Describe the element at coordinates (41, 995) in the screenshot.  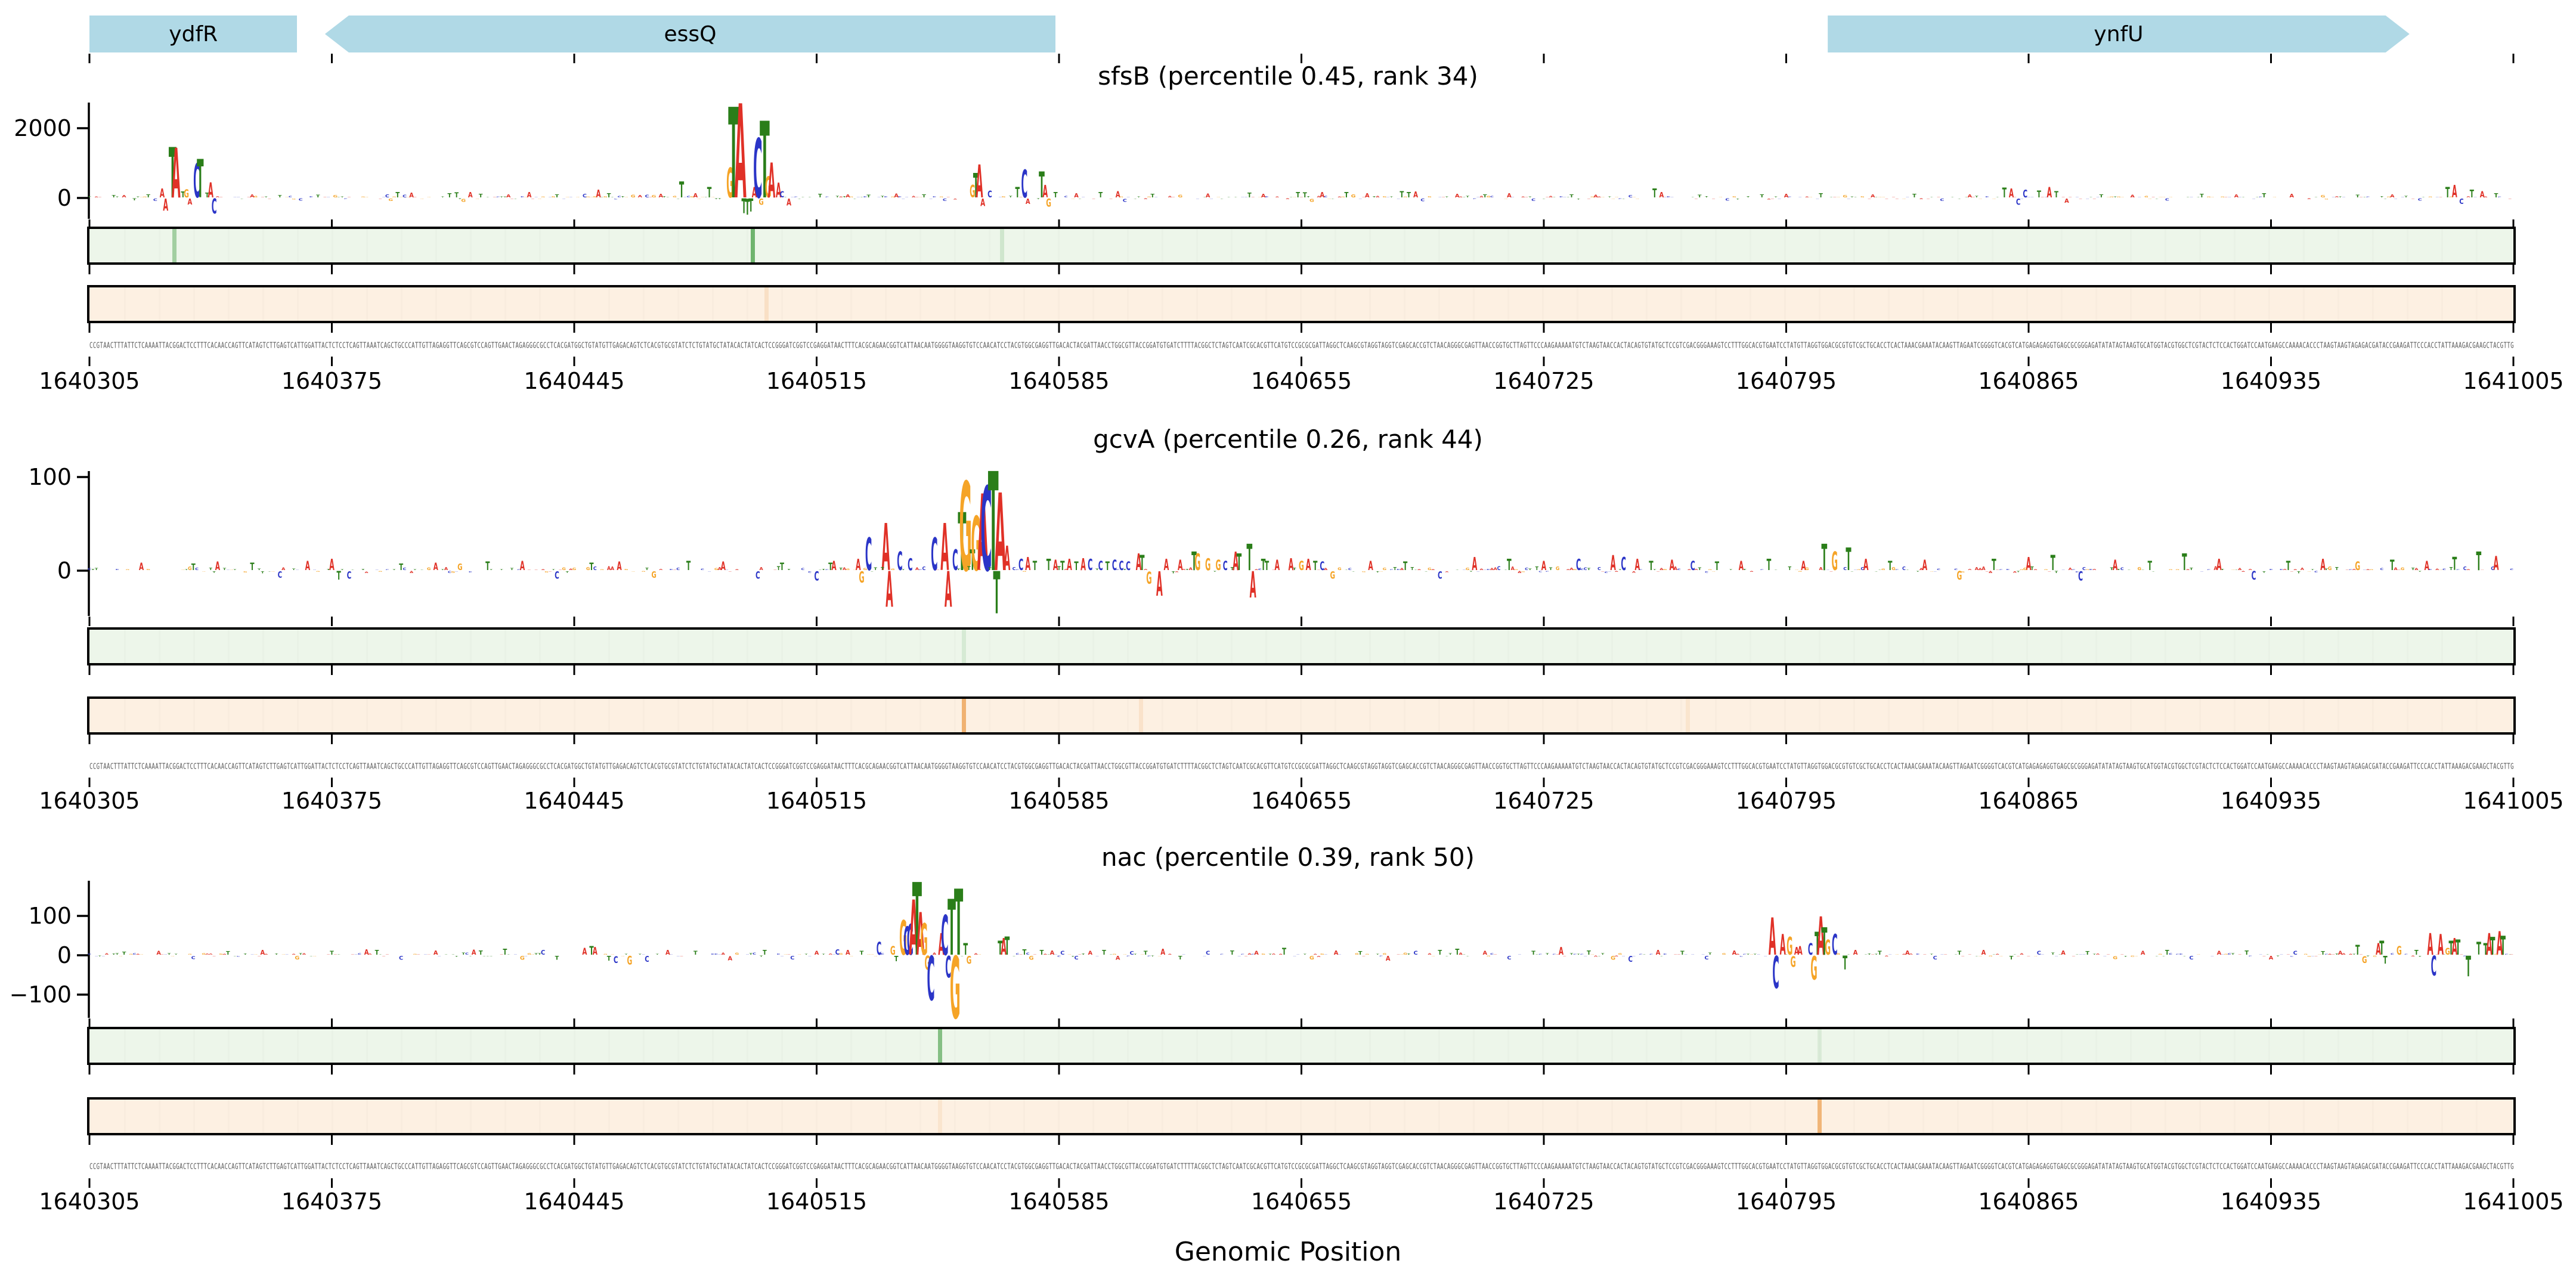
I see `y-tick-label: −100` at that location.